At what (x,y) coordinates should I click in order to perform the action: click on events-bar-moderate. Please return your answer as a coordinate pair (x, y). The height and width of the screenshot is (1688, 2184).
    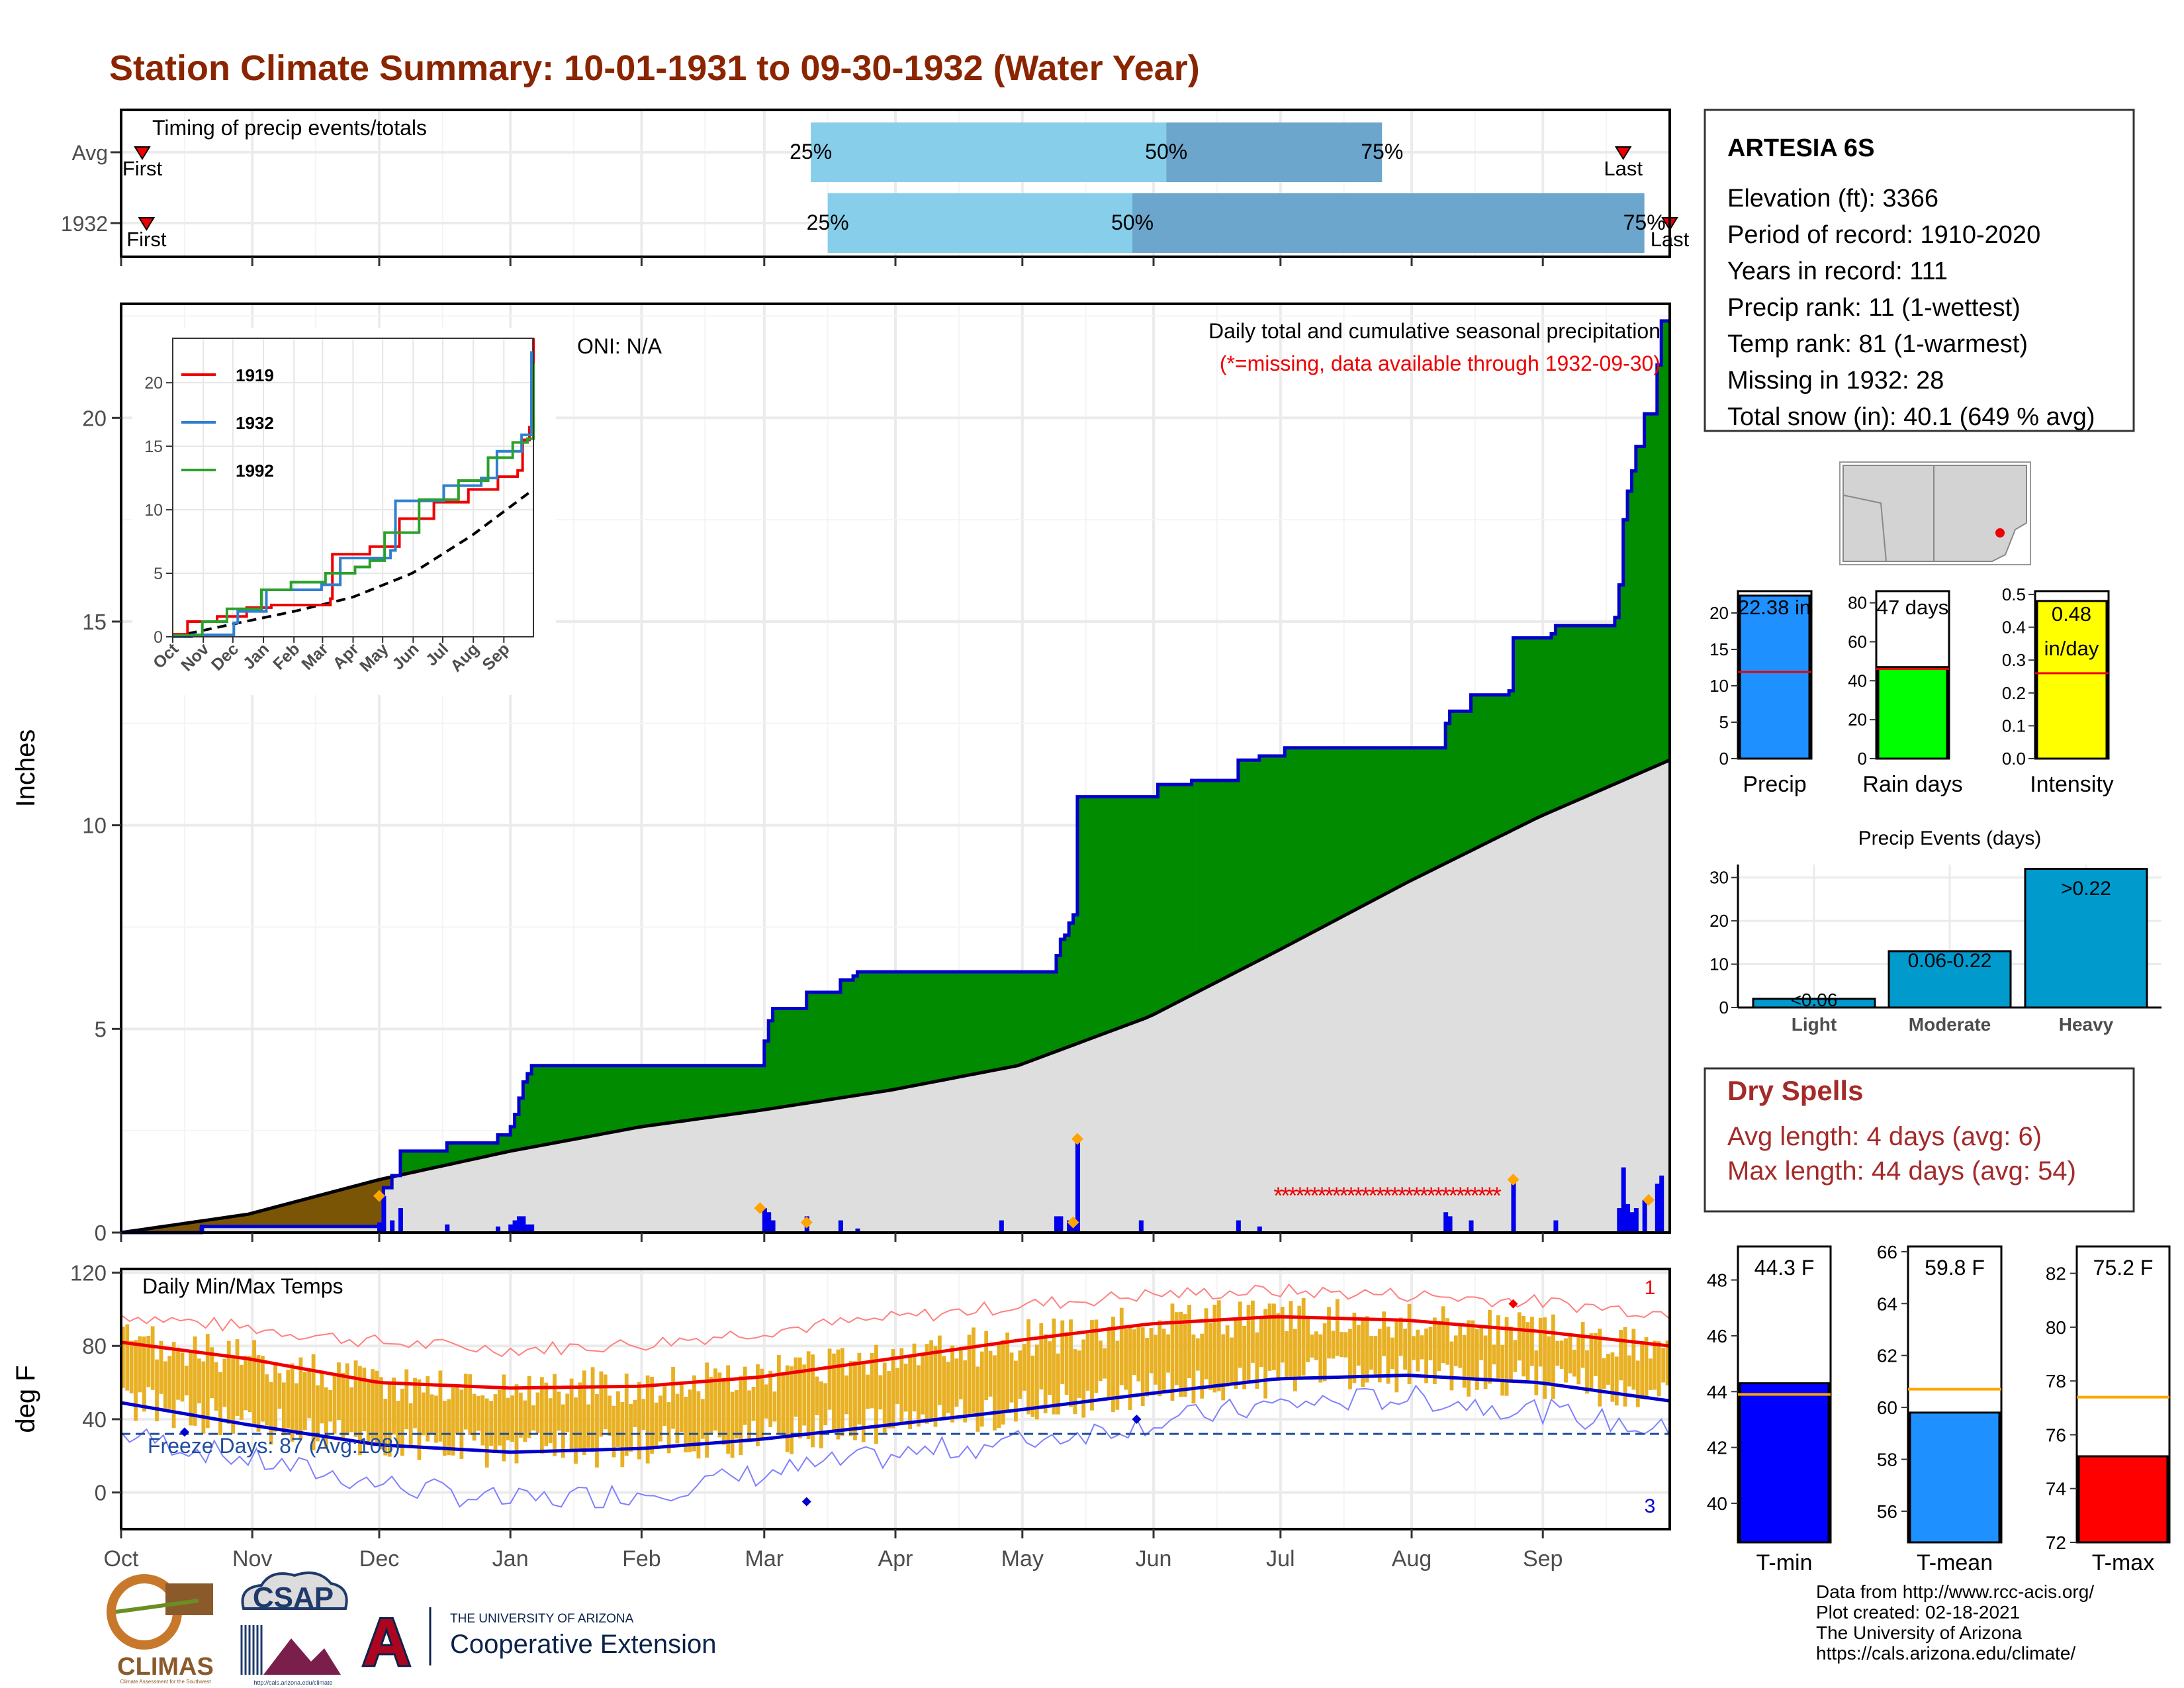
    Looking at the image, I should click on (1950, 979).